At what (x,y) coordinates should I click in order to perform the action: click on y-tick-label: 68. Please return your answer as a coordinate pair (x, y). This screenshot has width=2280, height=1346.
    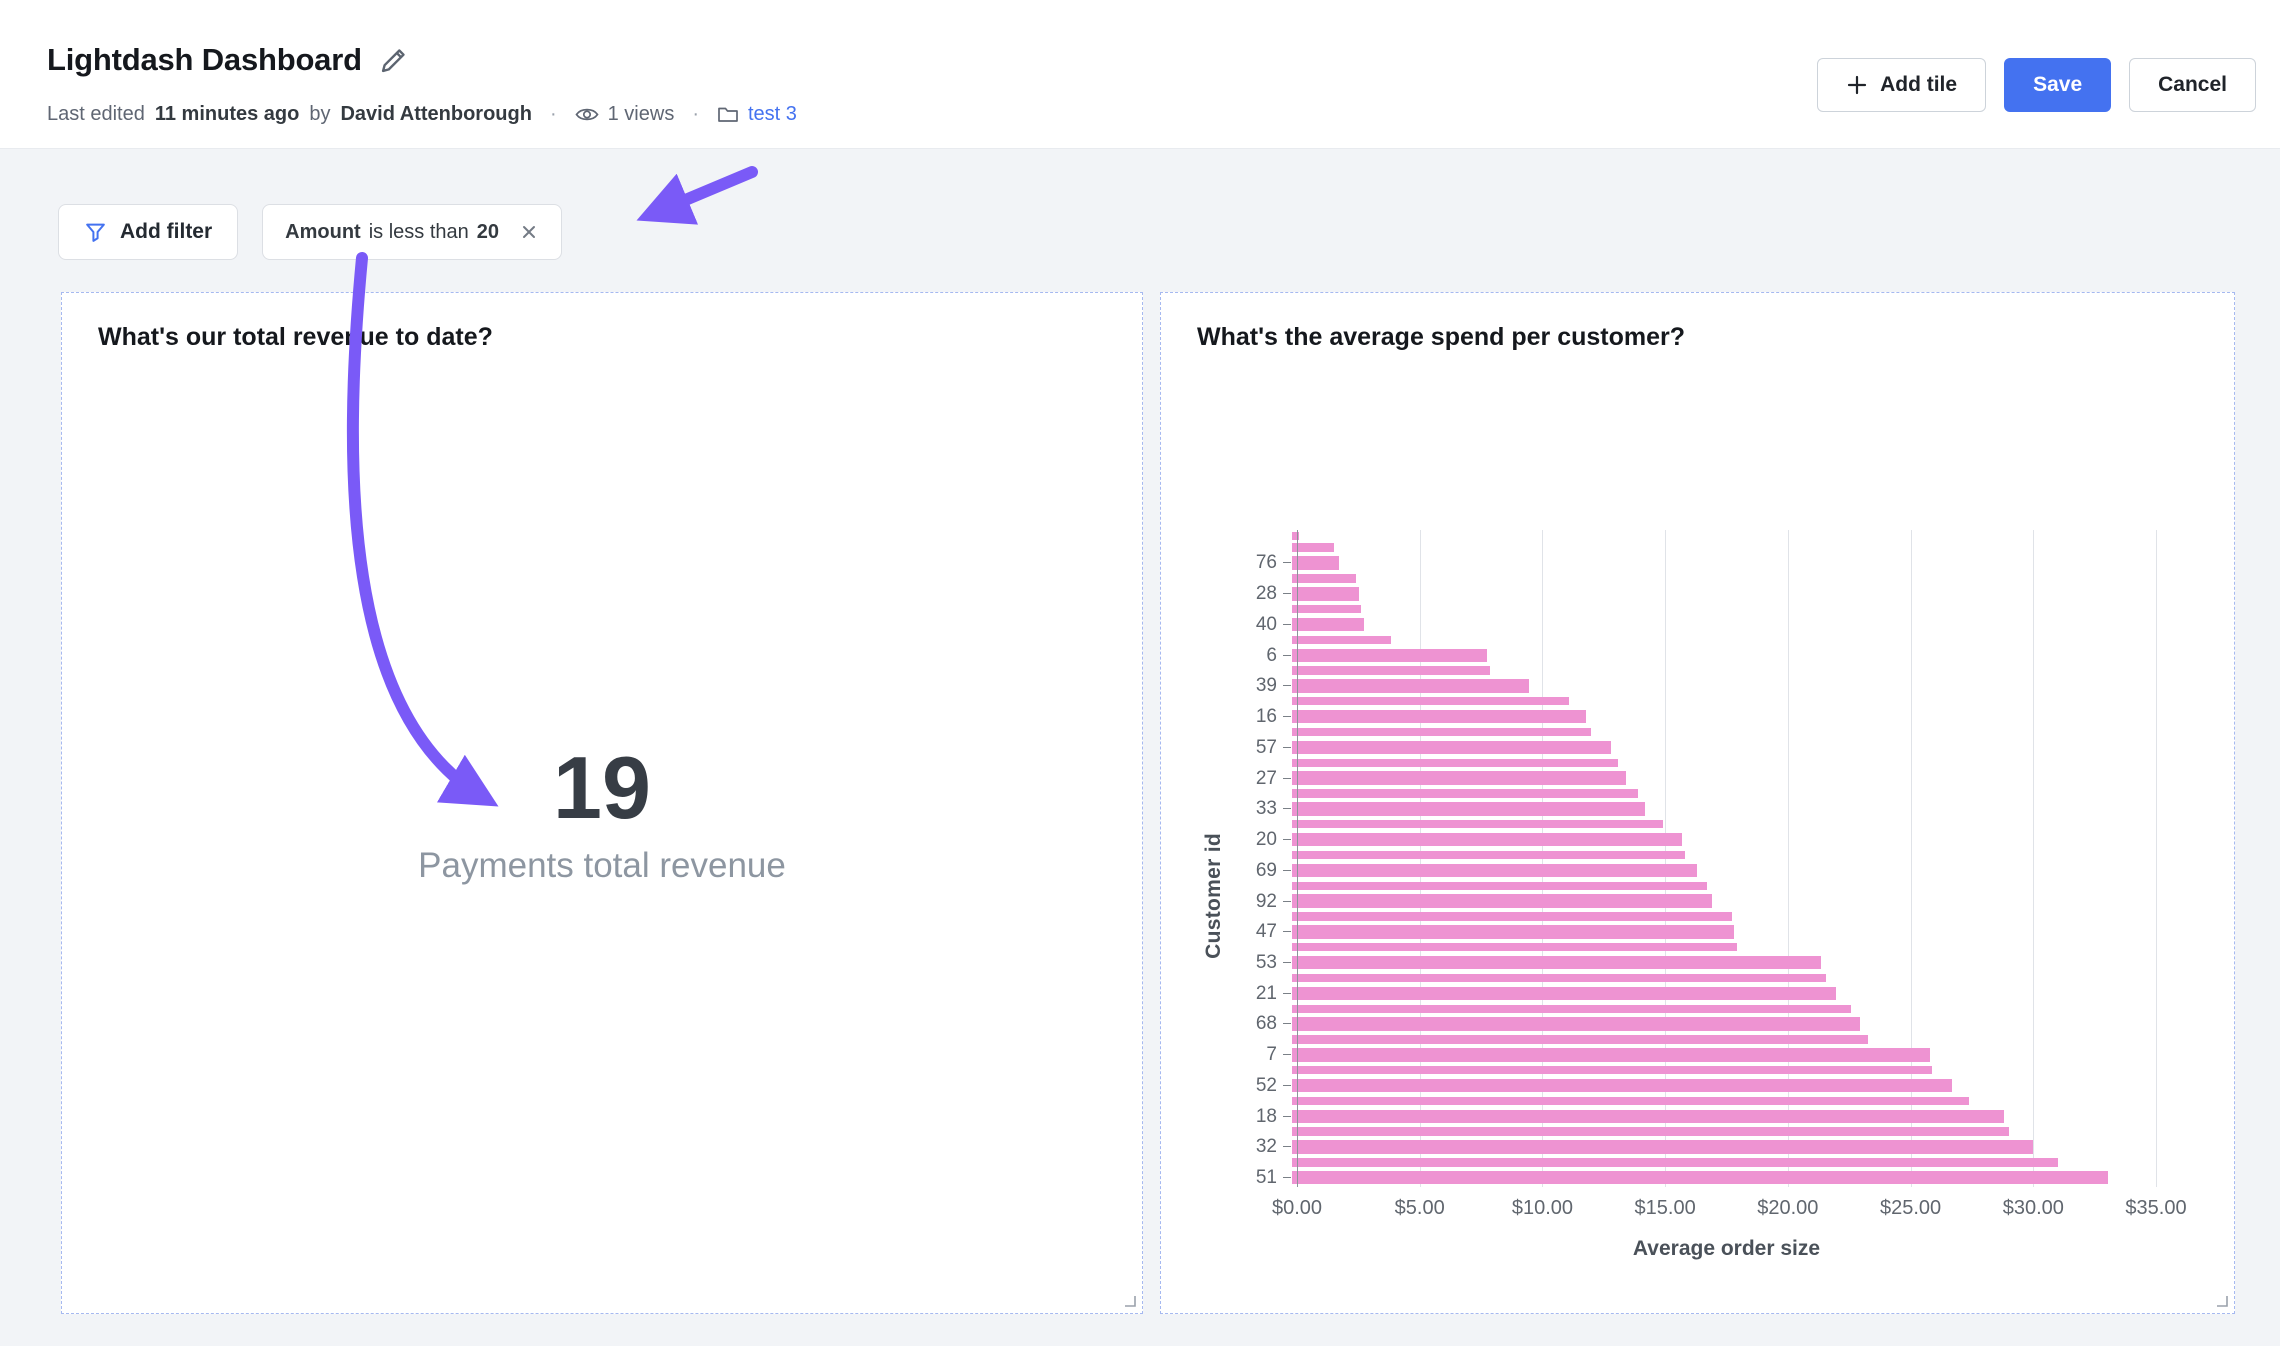
    Looking at the image, I should click on (1266, 1024).